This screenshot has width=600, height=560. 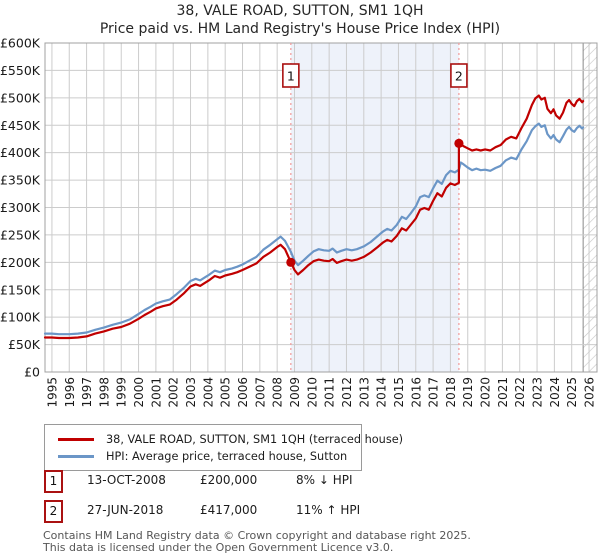 I want to click on y-axis-tick-label: £0, so click(x=32, y=372).